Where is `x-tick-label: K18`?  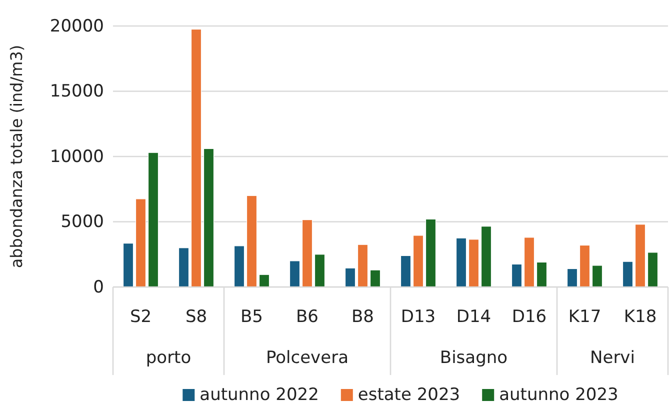 x-tick-label: K18 is located at coordinates (640, 317).